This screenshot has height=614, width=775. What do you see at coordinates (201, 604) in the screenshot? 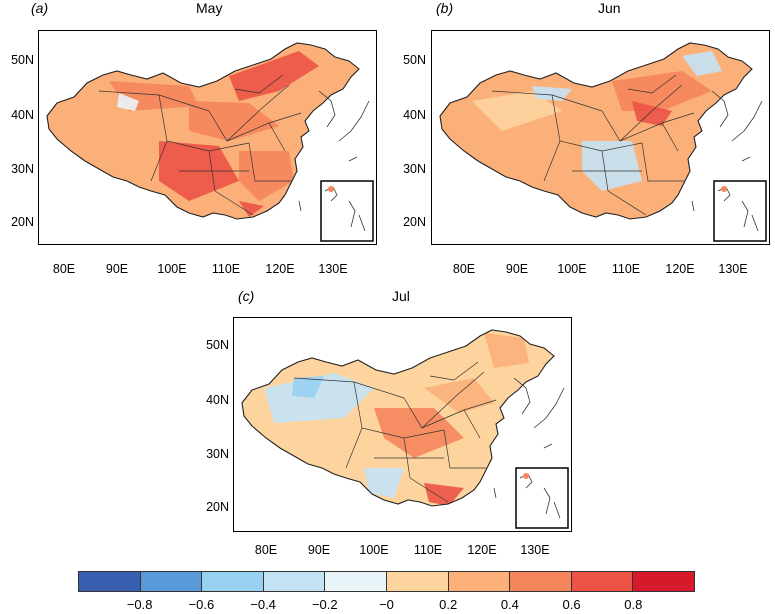
I see `colorbar-label: −0.6` at bounding box center [201, 604].